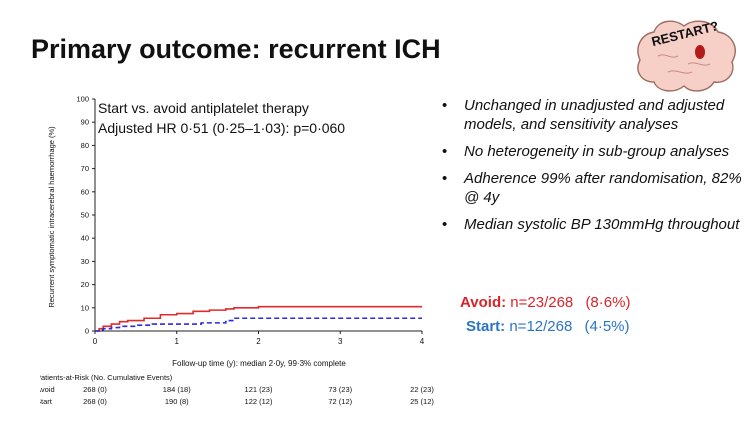 This screenshot has height=423, width=750. What do you see at coordinates (85, 307) in the screenshot?
I see `y-tick-label: 10` at bounding box center [85, 307].